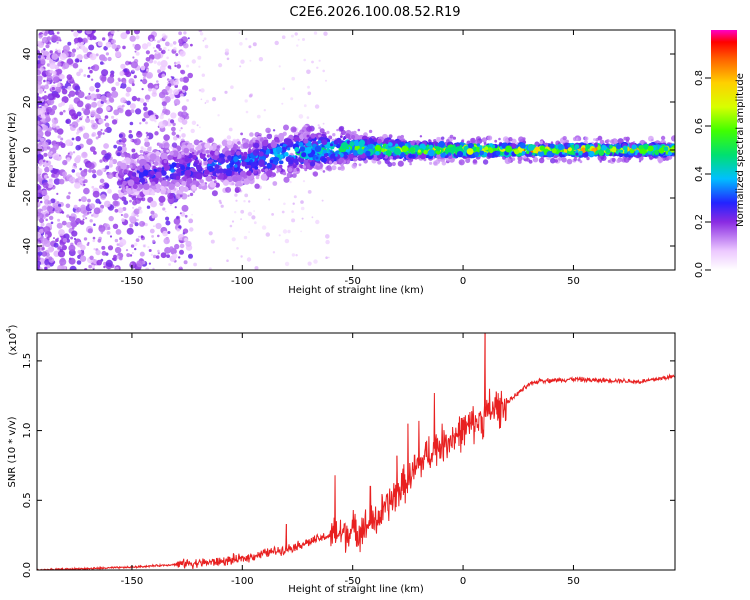 The width and height of the screenshot is (750, 600). Describe the element at coordinates (374, 12) in the screenshot. I see `figure-title: C2E6.2026.100.08.52.R19` at that location.